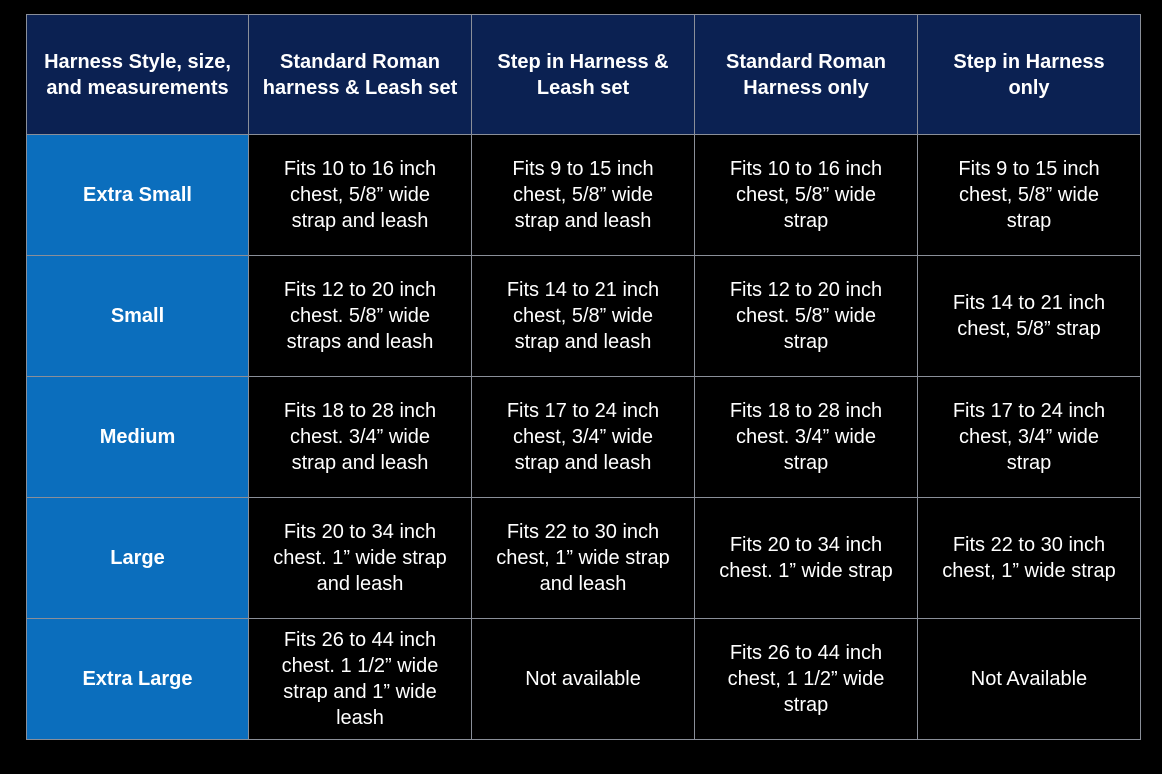 The image size is (1162, 774). What do you see at coordinates (1029, 74) in the screenshot?
I see `header-cell: Step in Harness only` at bounding box center [1029, 74].